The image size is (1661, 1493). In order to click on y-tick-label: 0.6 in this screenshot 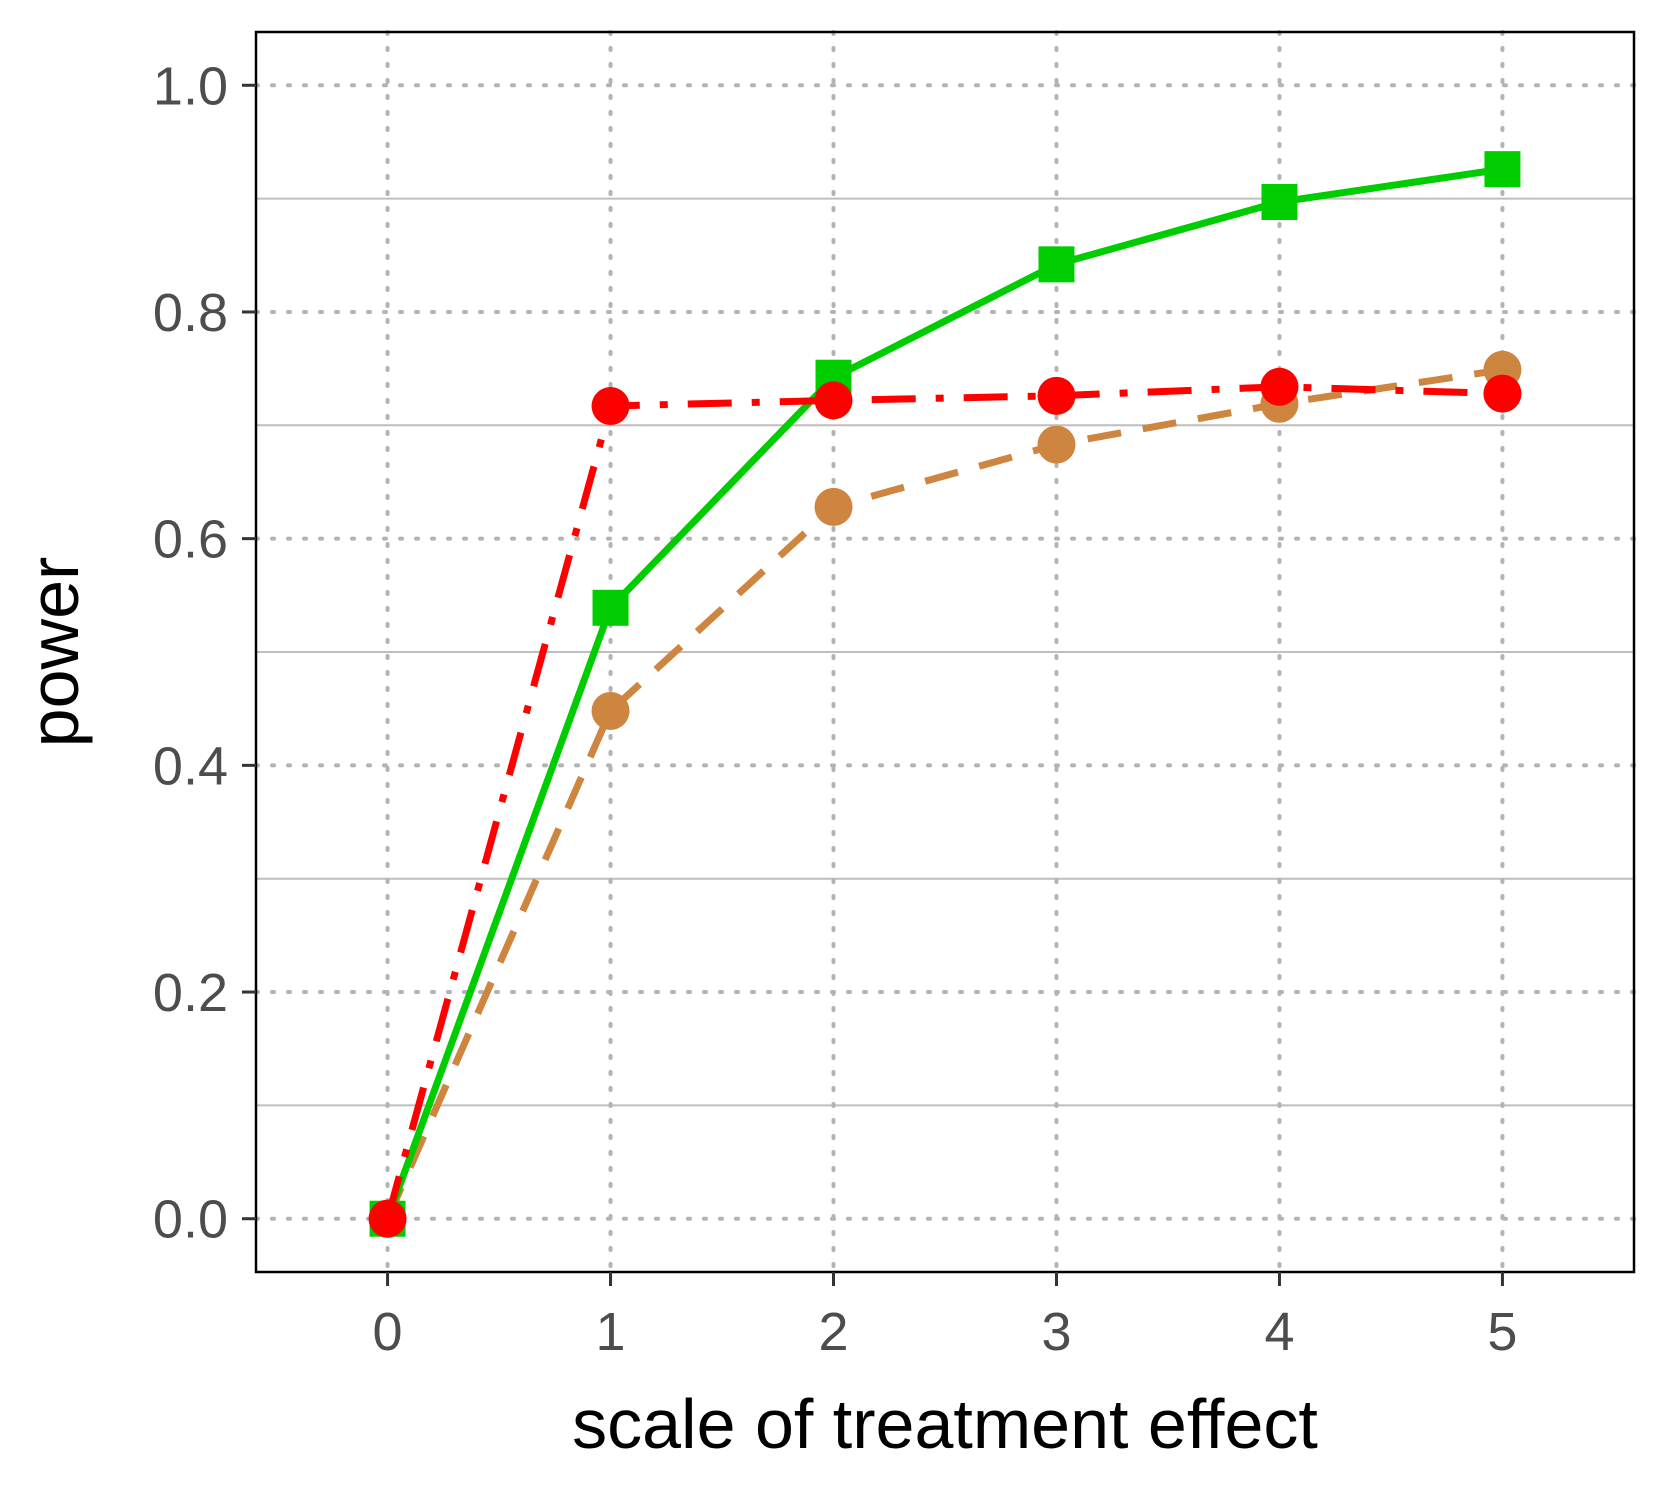, I will do `click(190, 540)`.